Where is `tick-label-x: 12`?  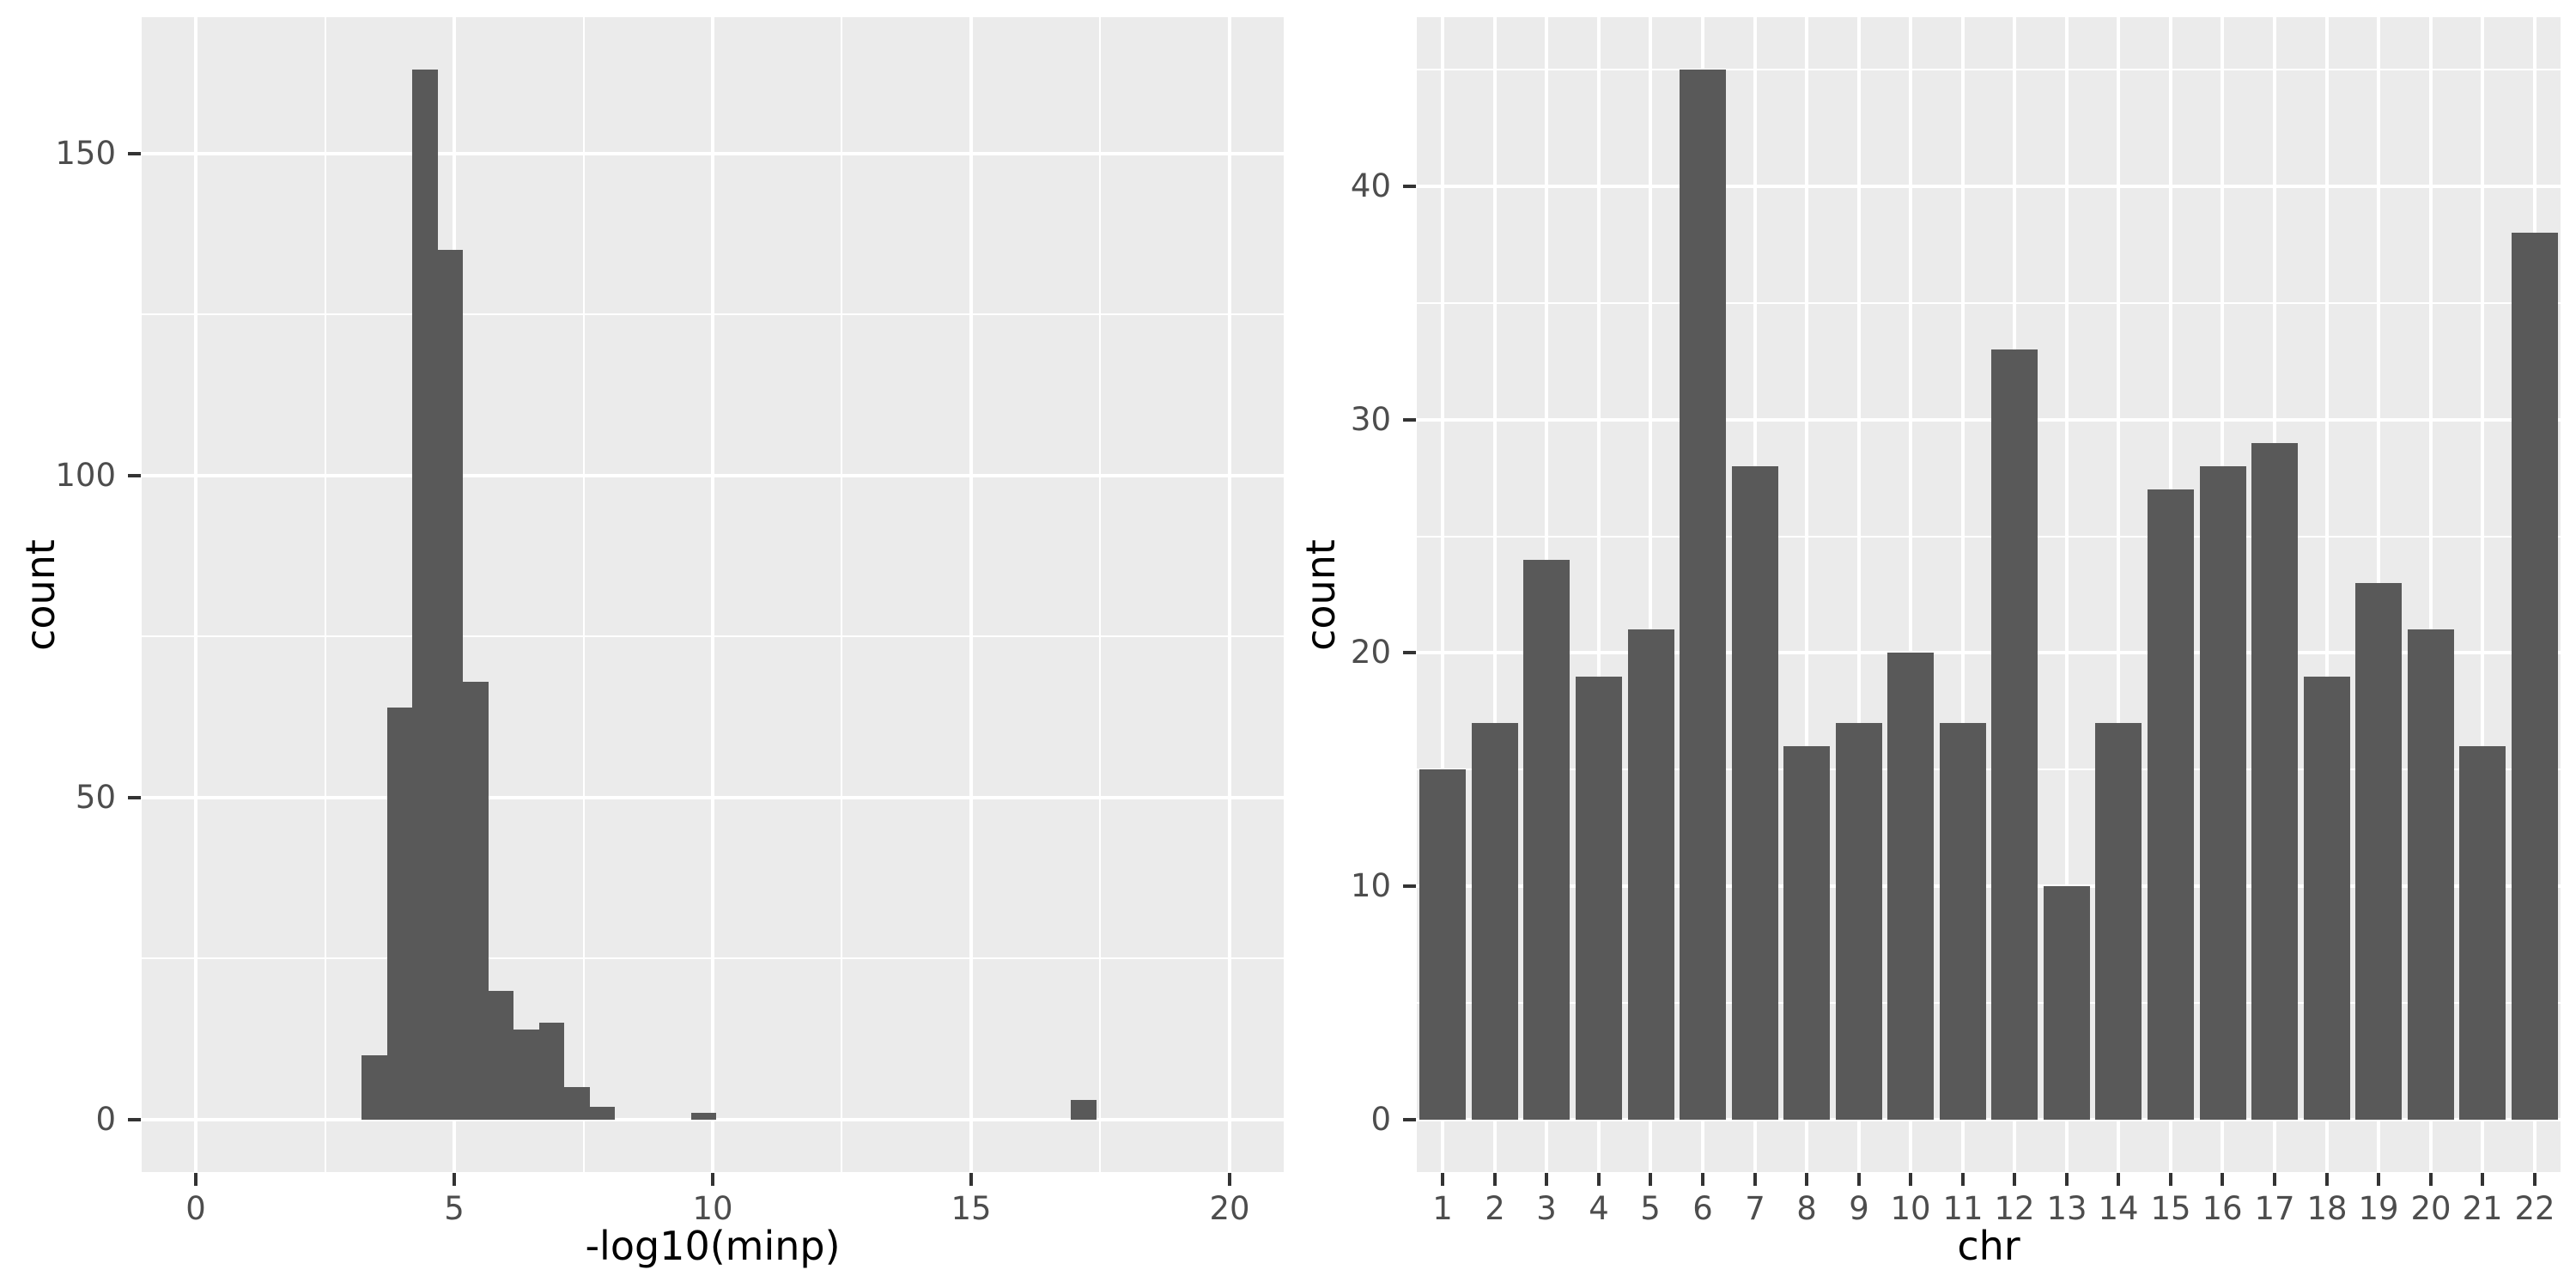 tick-label-x: 12 is located at coordinates (2014, 1208).